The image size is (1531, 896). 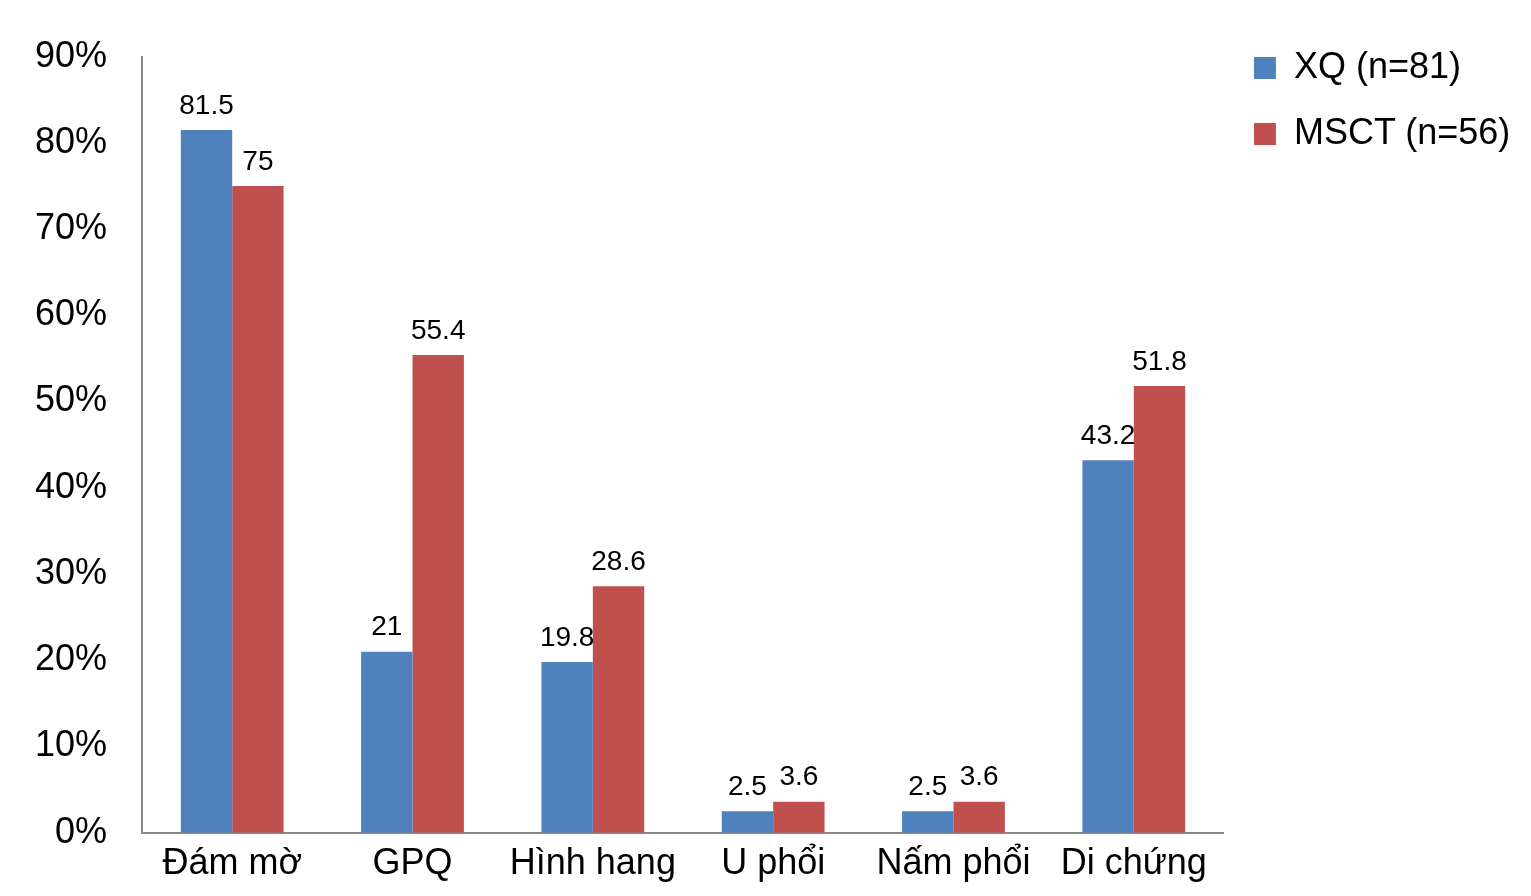 What do you see at coordinates (412, 862) in the screenshot?
I see `x-tick-label: GPQ` at bounding box center [412, 862].